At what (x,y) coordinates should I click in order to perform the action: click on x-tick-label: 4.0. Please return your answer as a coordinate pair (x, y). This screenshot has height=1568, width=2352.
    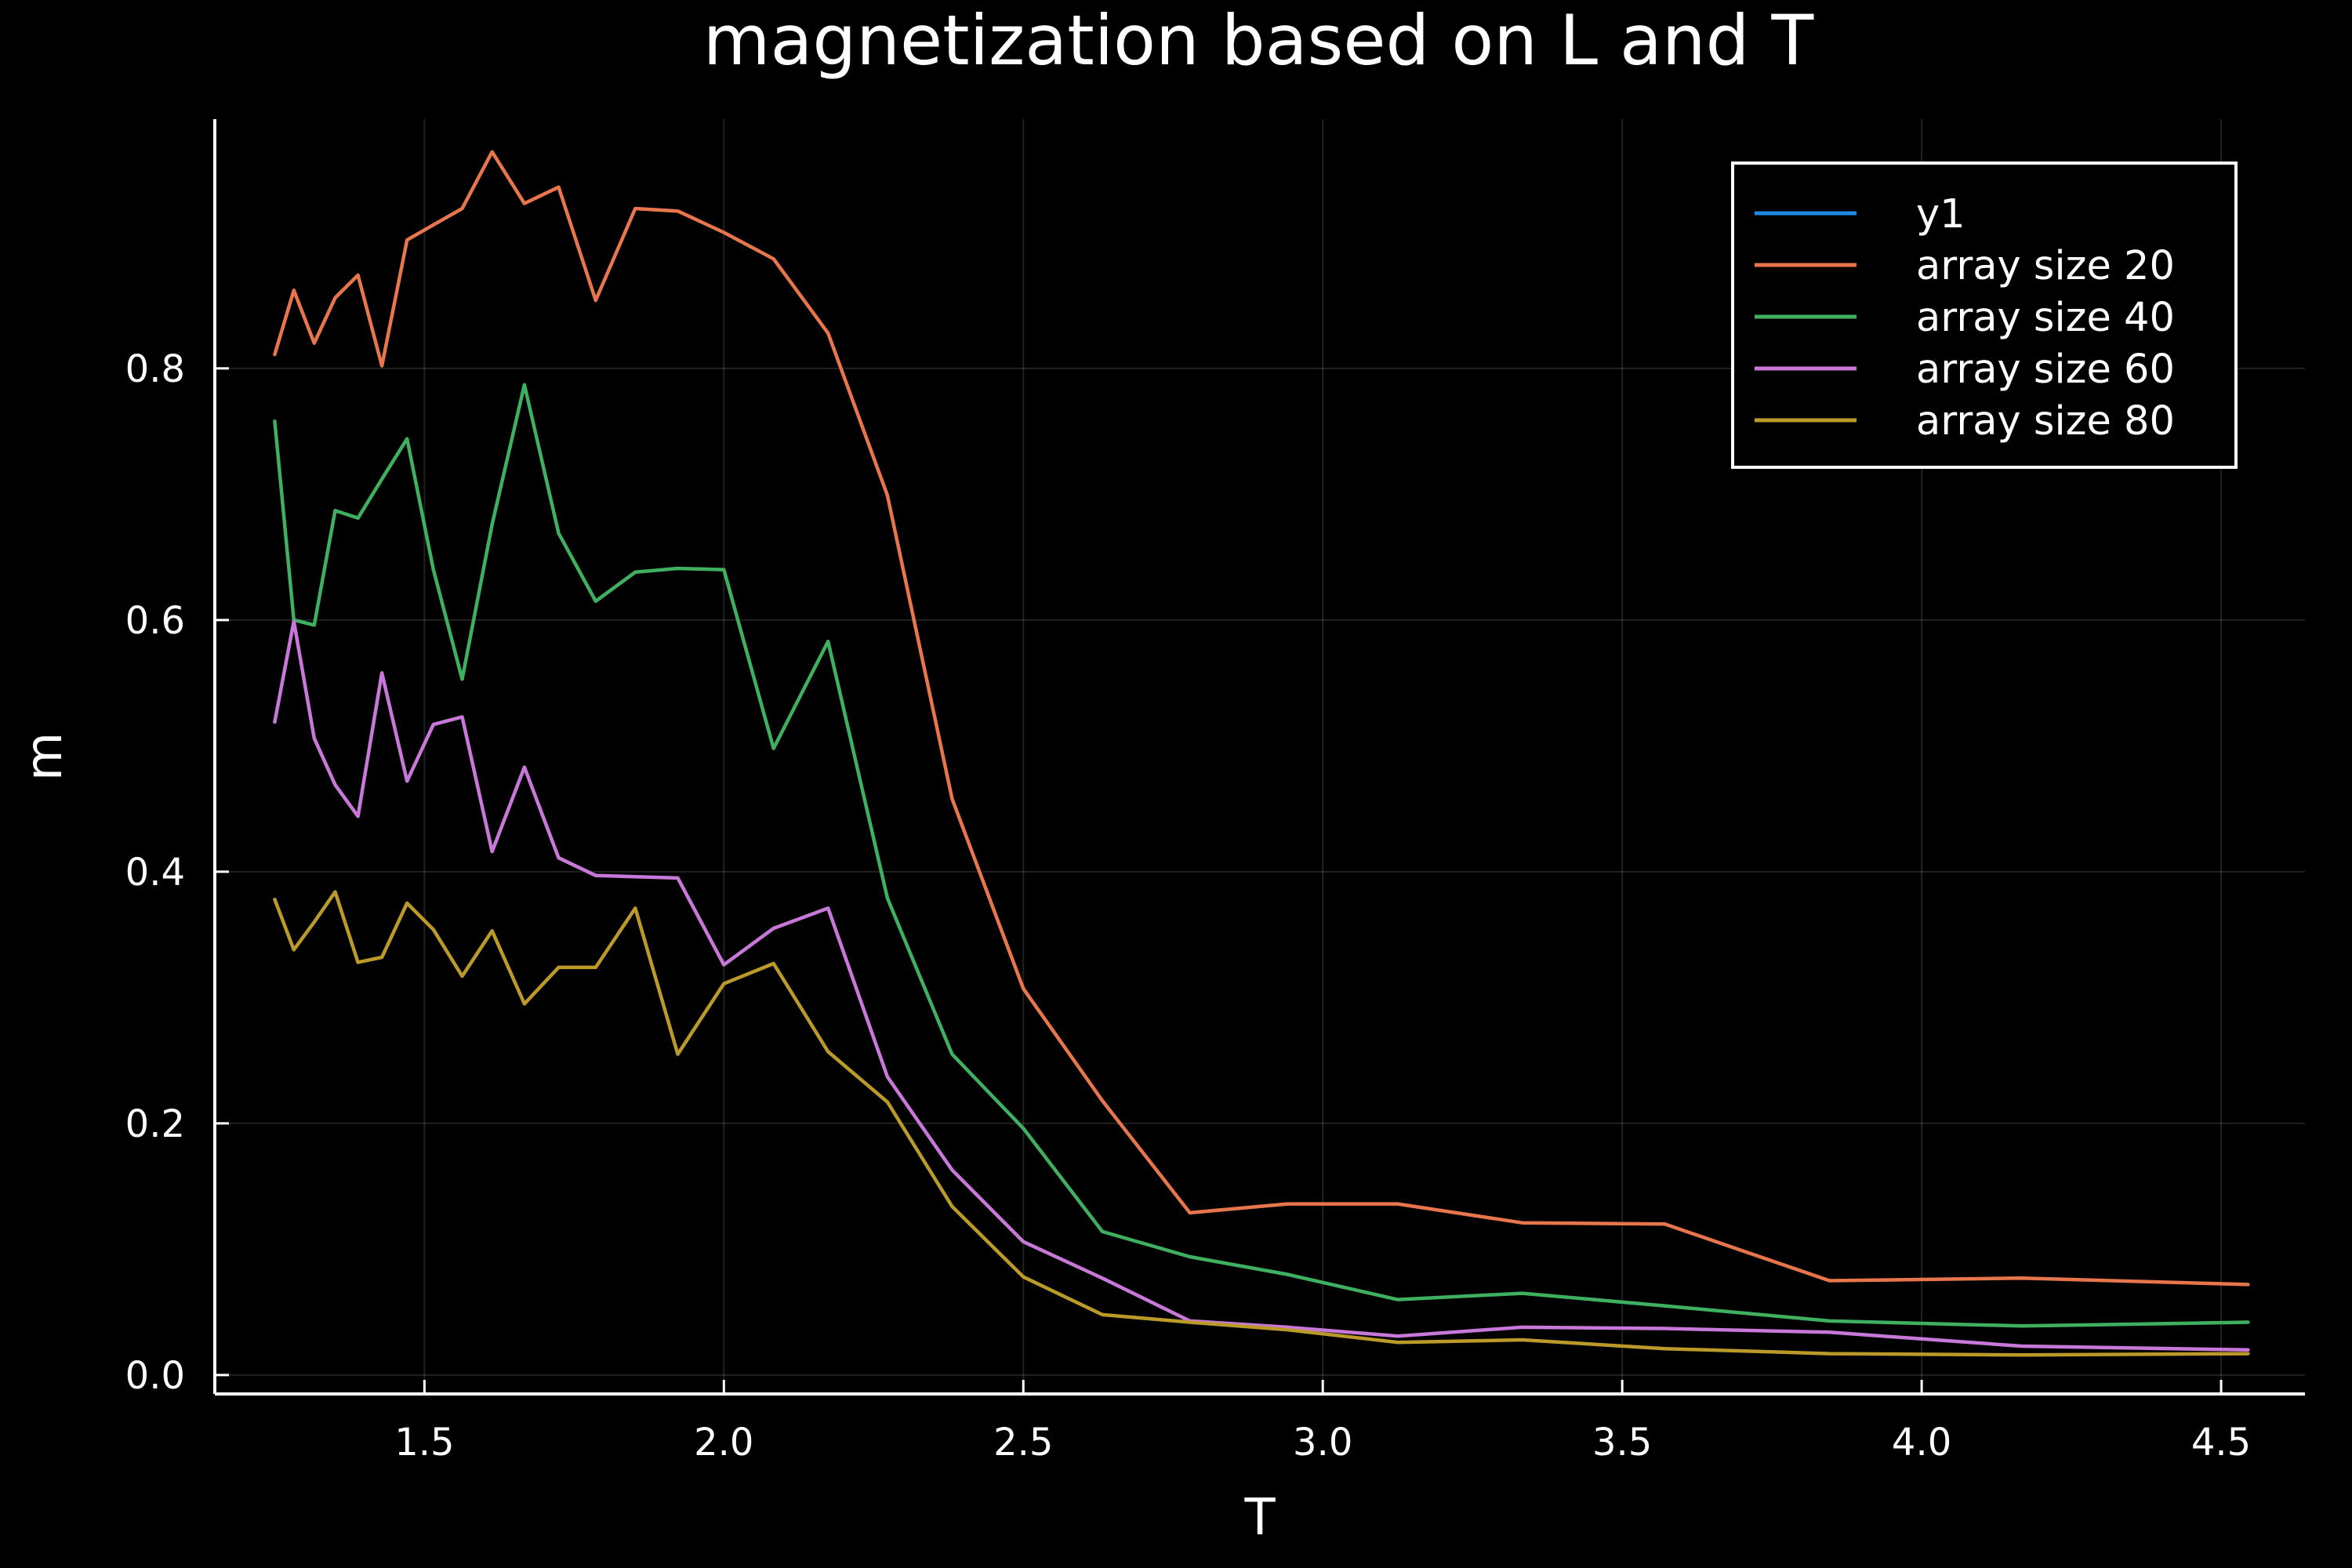
    Looking at the image, I should click on (1921, 1443).